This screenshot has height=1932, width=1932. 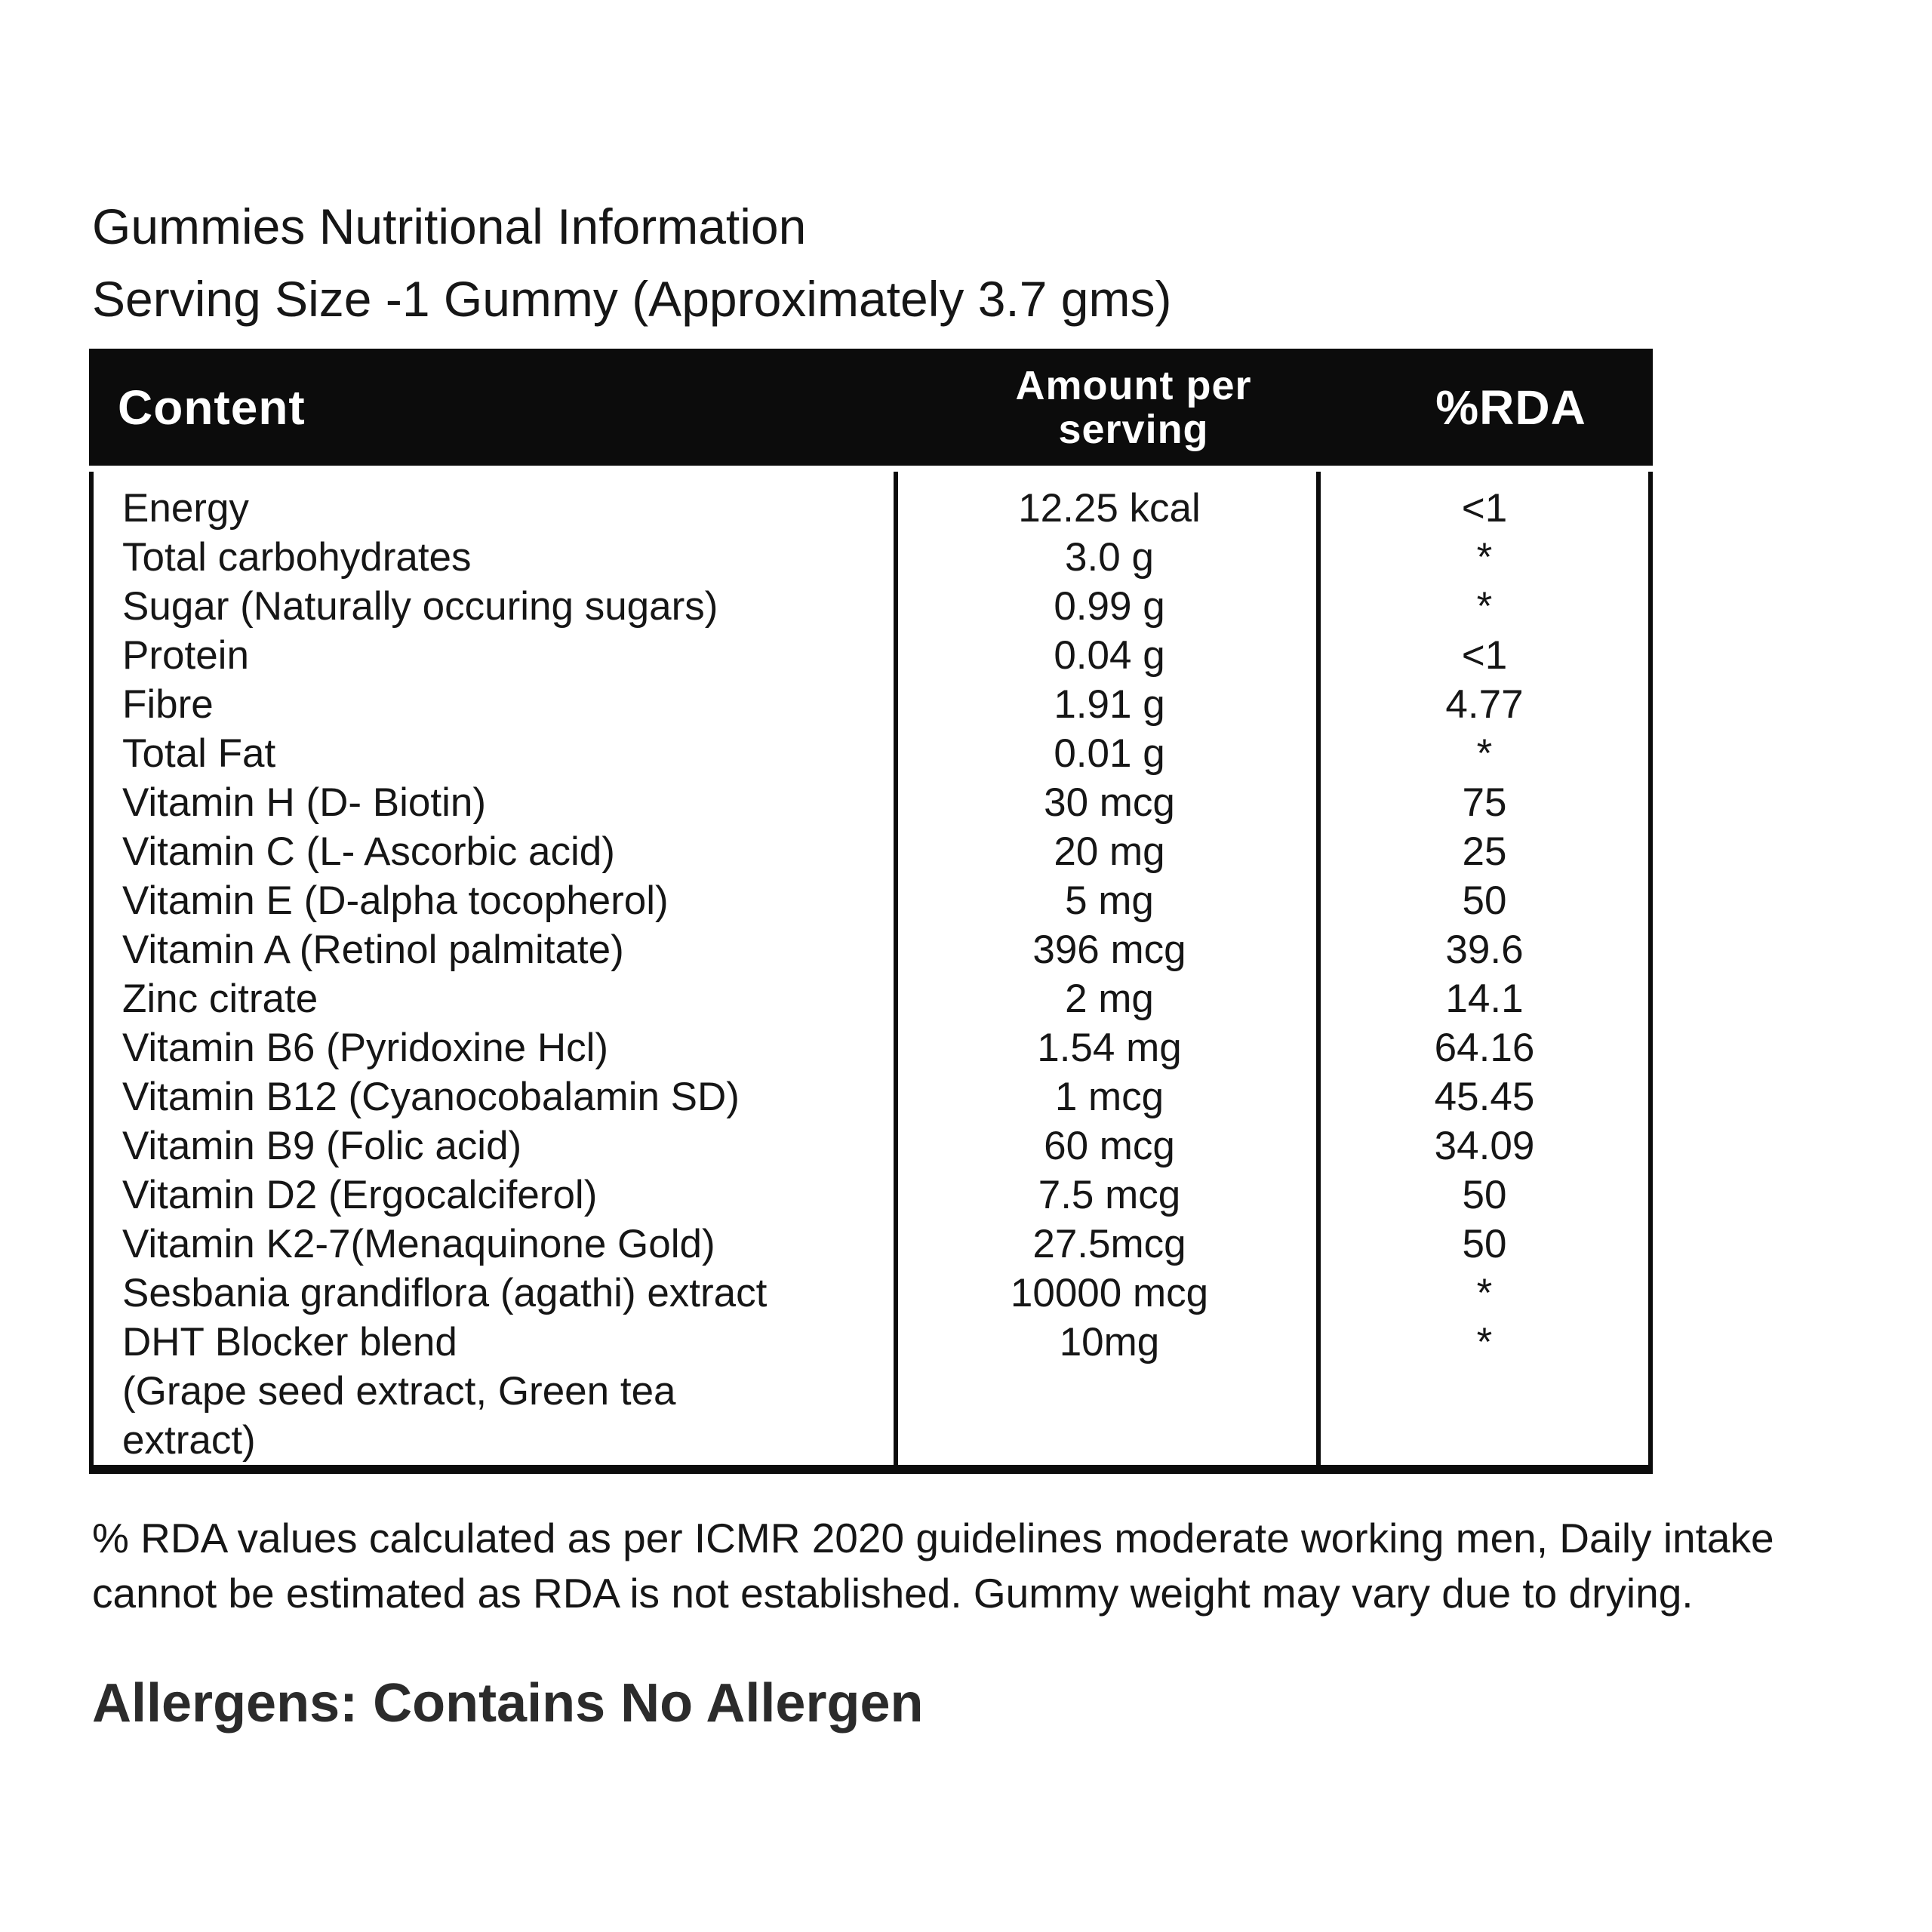 What do you see at coordinates (168, 704) in the screenshot?
I see `row-content-name: Fibre` at bounding box center [168, 704].